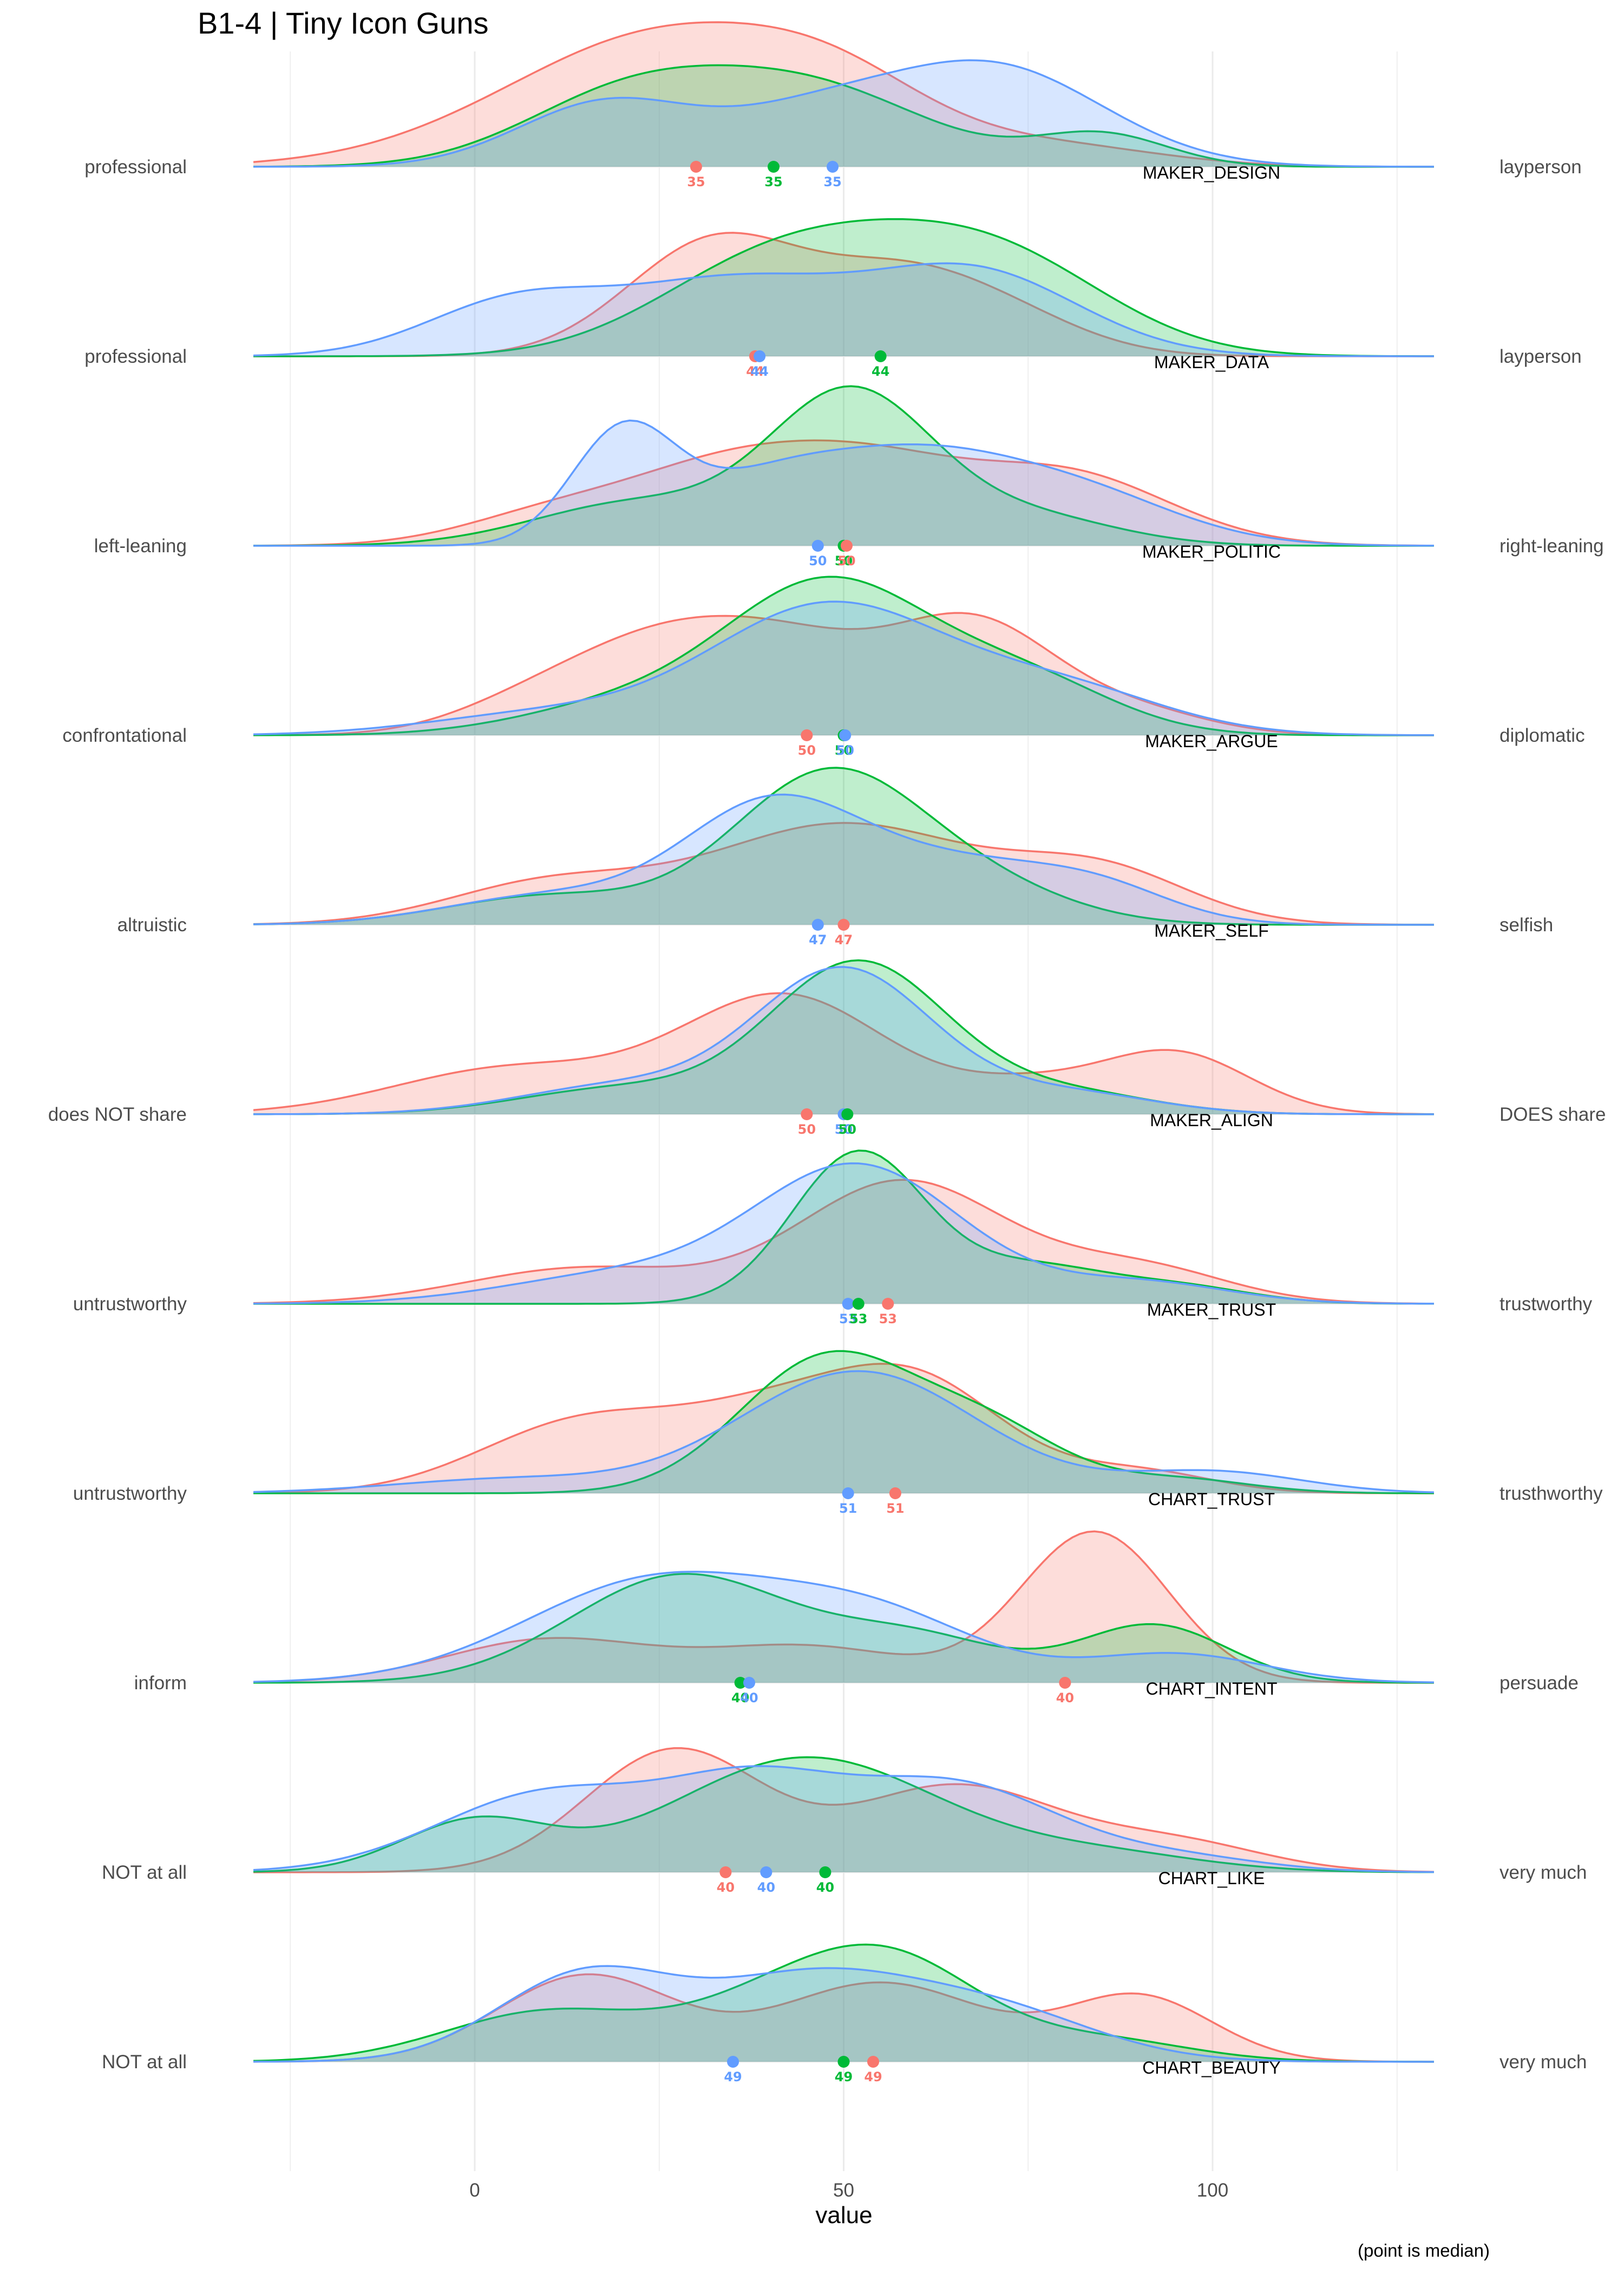 The height and width of the screenshot is (2274, 1624). I want to click on row-variable-name: MAKER_ARGUE, so click(1211, 741).